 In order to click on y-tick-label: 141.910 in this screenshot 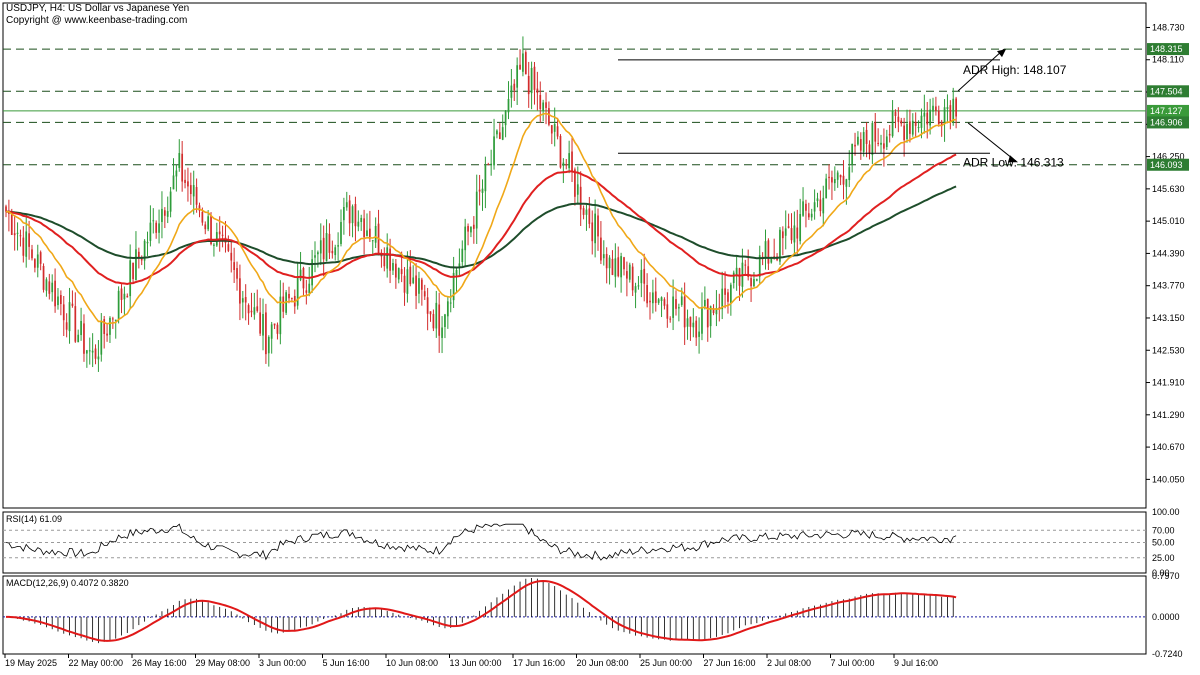, I will do `click(1168, 383)`.